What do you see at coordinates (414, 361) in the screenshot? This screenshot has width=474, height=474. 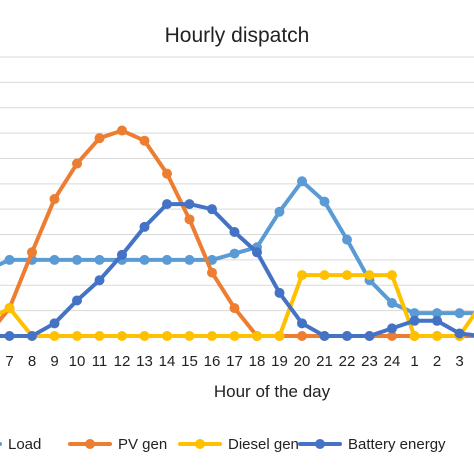 I see `x-tick-label: 1` at bounding box center [414, 361].